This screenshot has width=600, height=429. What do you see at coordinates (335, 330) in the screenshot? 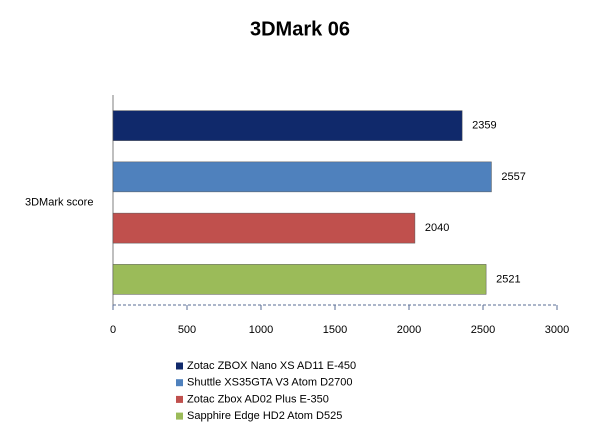
I see `x-tick-label: 1500` at bounding box center [335, 330].